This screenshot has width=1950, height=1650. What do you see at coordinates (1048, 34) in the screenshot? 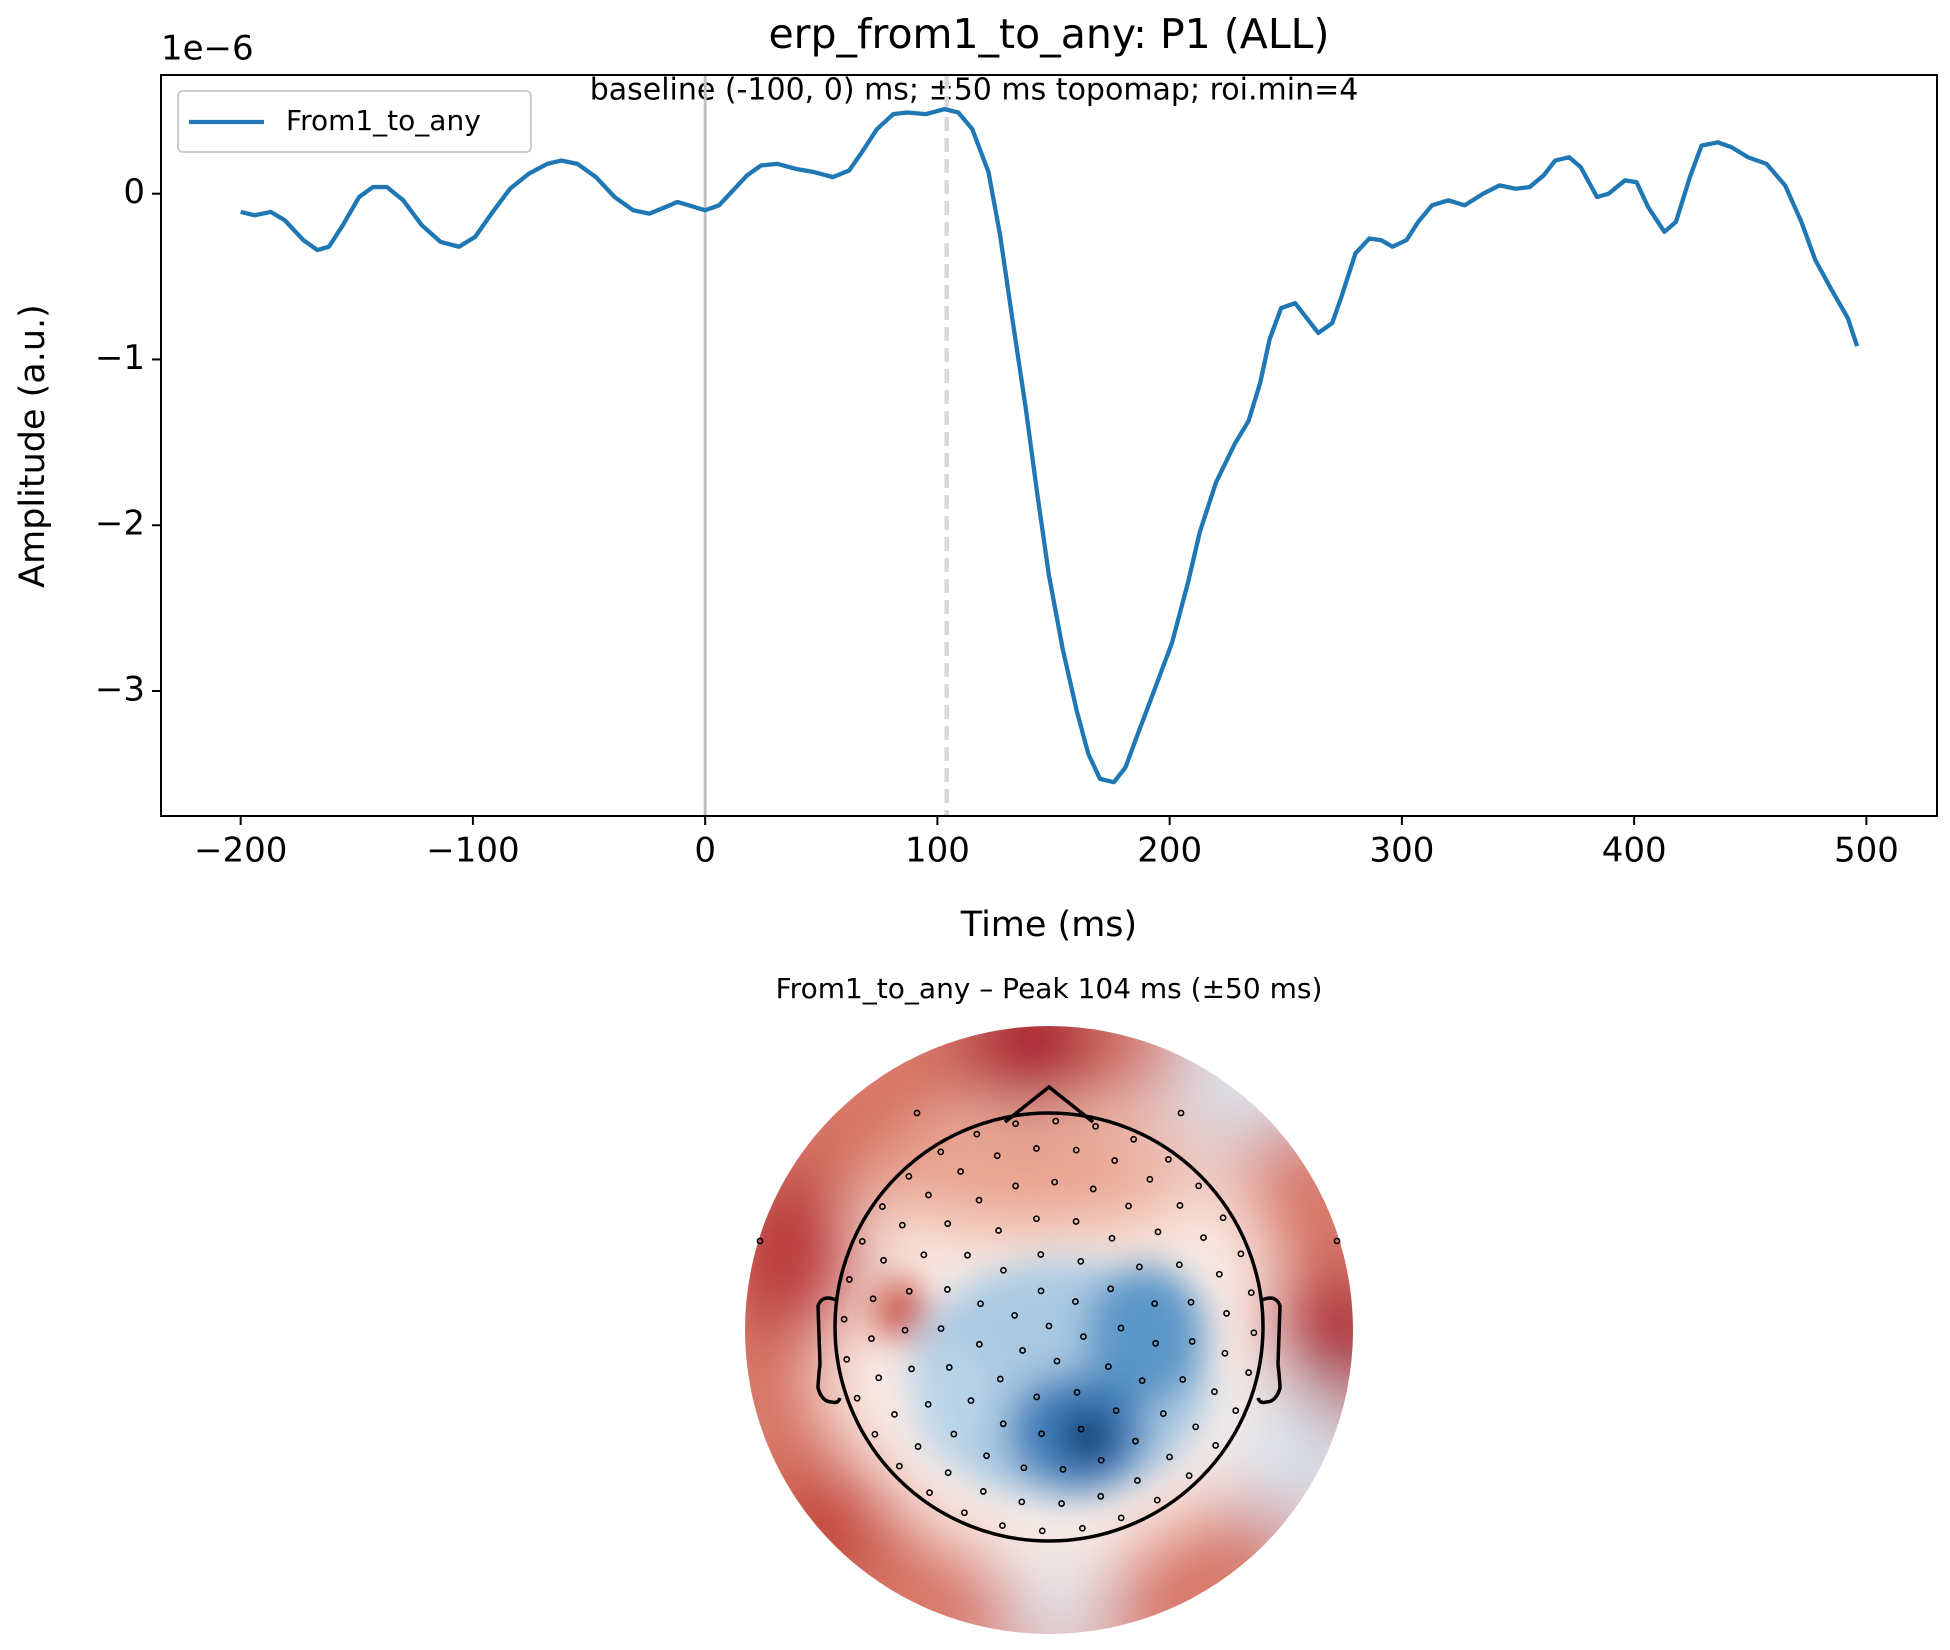
I see `chart-title: erp_from1_to_any: P1 (ALL)` at bounding box center [1048, 34].